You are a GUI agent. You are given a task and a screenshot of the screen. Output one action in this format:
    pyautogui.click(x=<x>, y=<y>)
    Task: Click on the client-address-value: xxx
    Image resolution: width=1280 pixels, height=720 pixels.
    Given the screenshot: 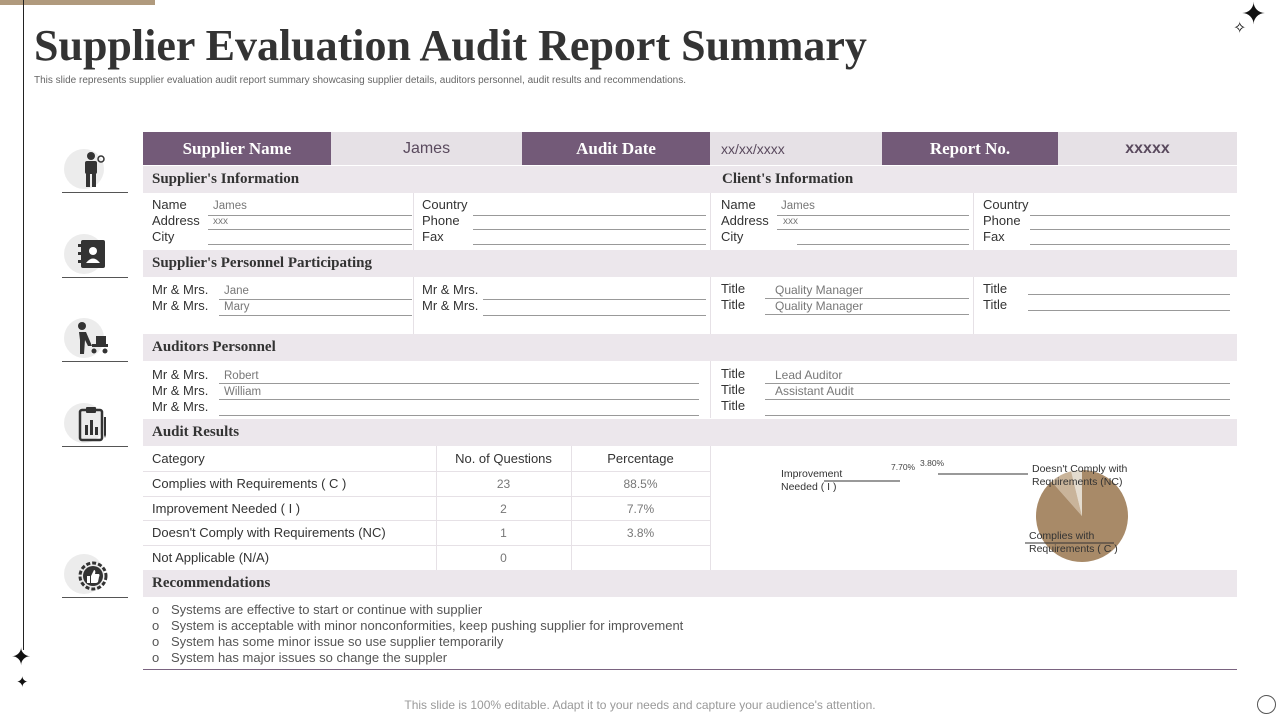 What is the action you would take?
    pyautogui.click(x=790, y=221)
    